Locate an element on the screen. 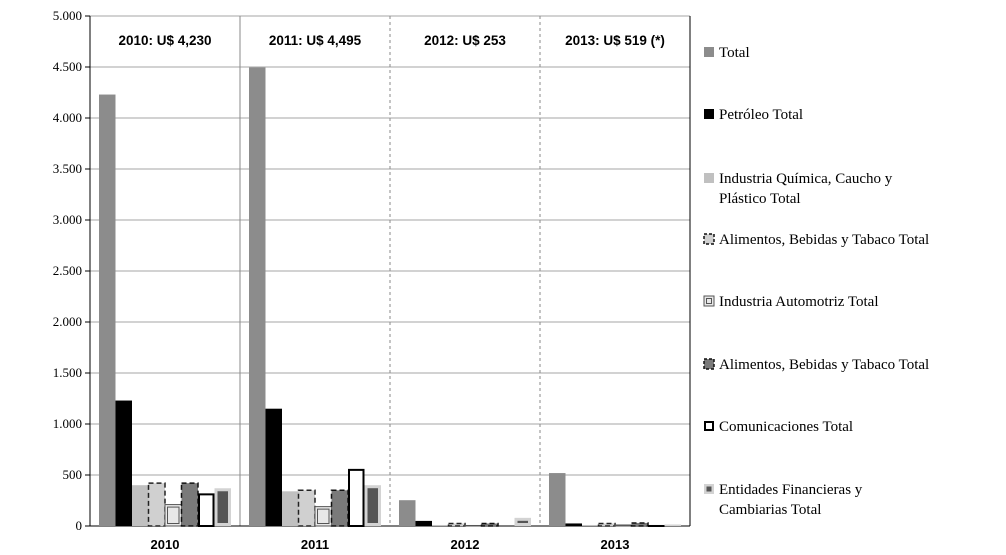 The height and width of the screenshot is (555, 1006). x-tick-label: 2011 is located at coordinates (315, 544).